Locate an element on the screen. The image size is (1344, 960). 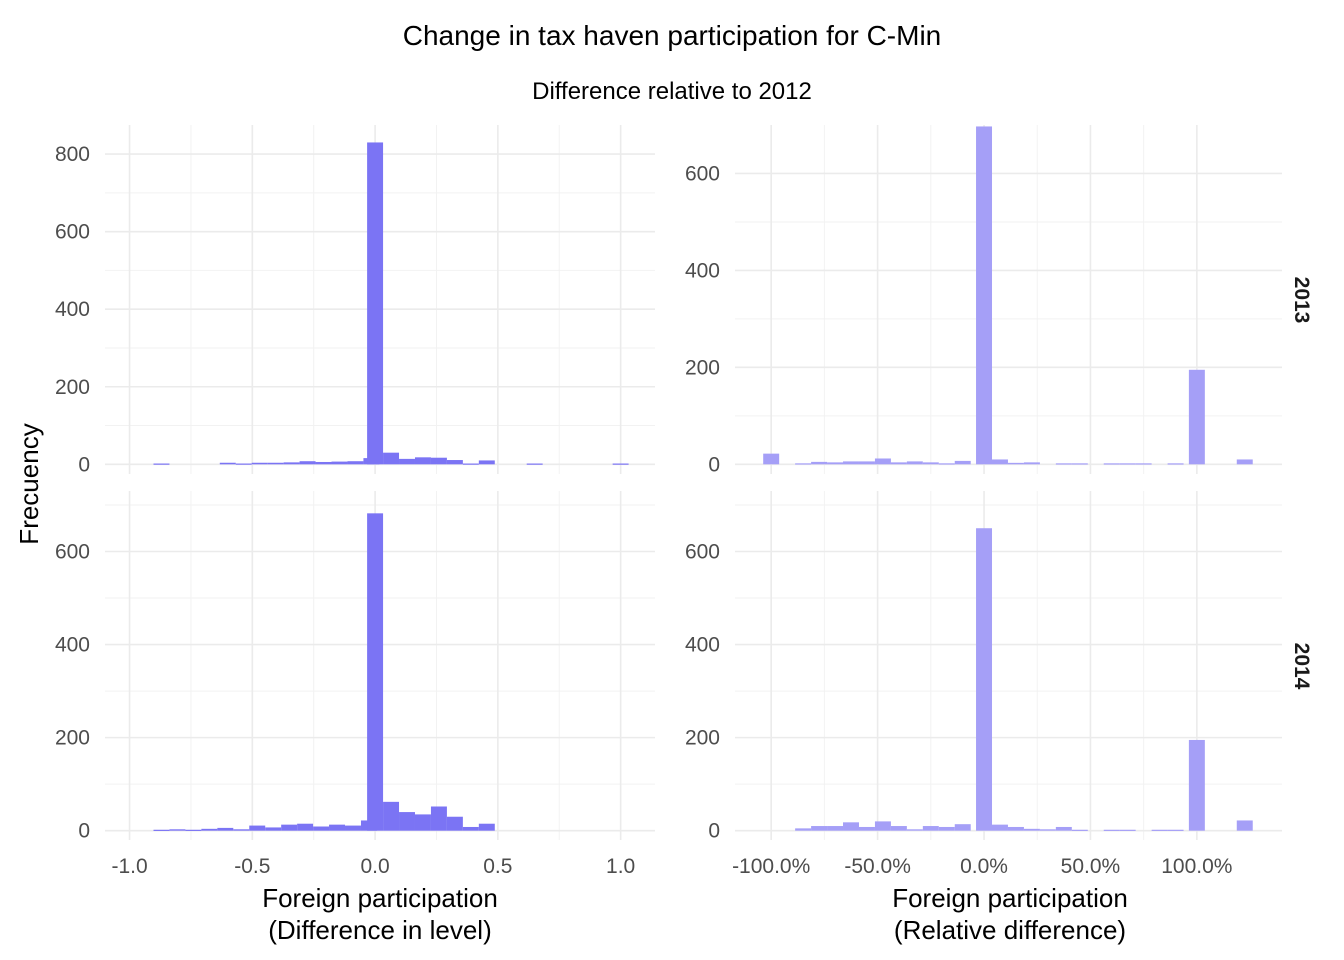
chart-subtitle: Difference relative to 2012 is located at coordinates (672, 91).